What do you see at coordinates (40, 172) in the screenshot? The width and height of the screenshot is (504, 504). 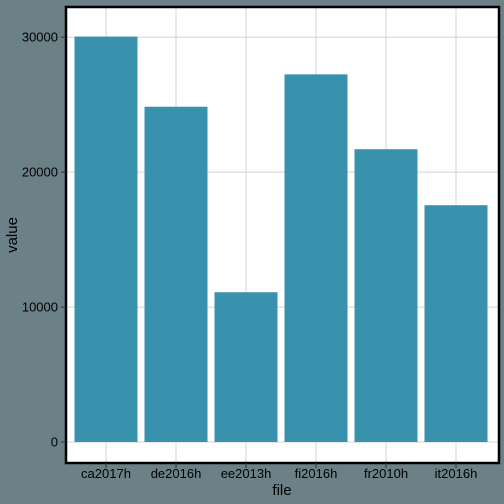 I see `y-tick-label-2: 20000` at bounding box center [40, 172].